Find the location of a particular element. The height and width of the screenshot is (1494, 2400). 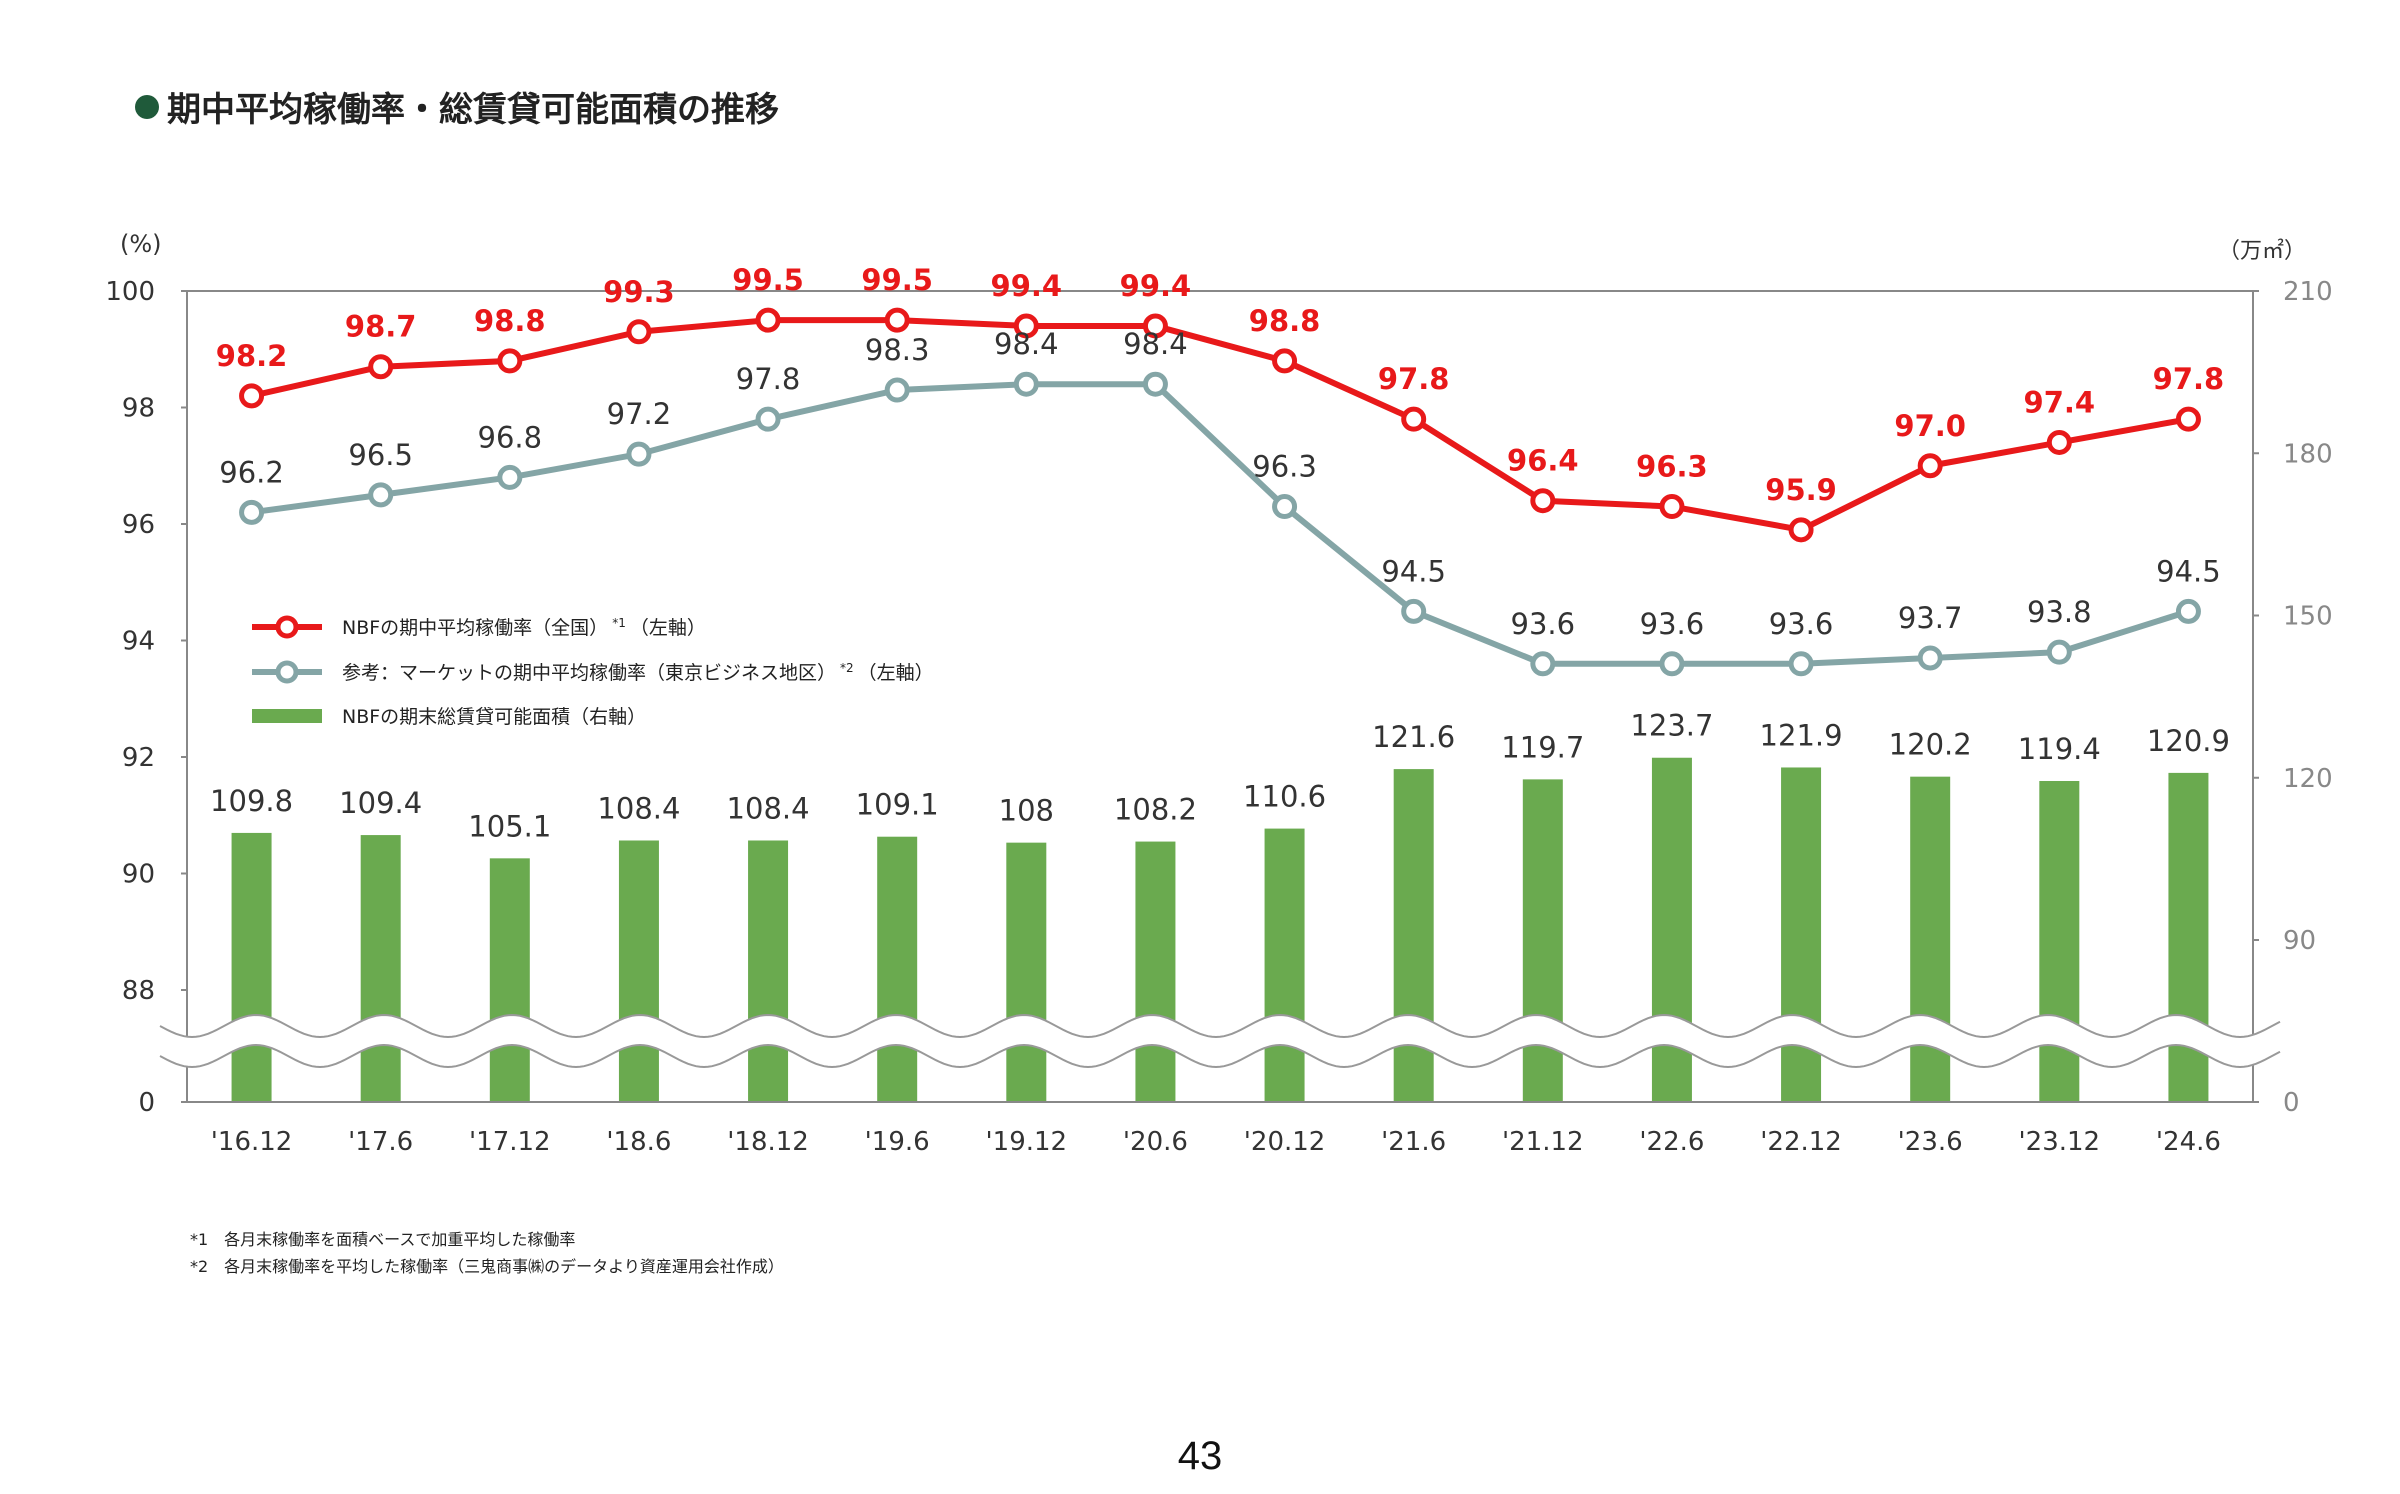

bar-value-label: 109.4 is located at coordinates (380, 803).